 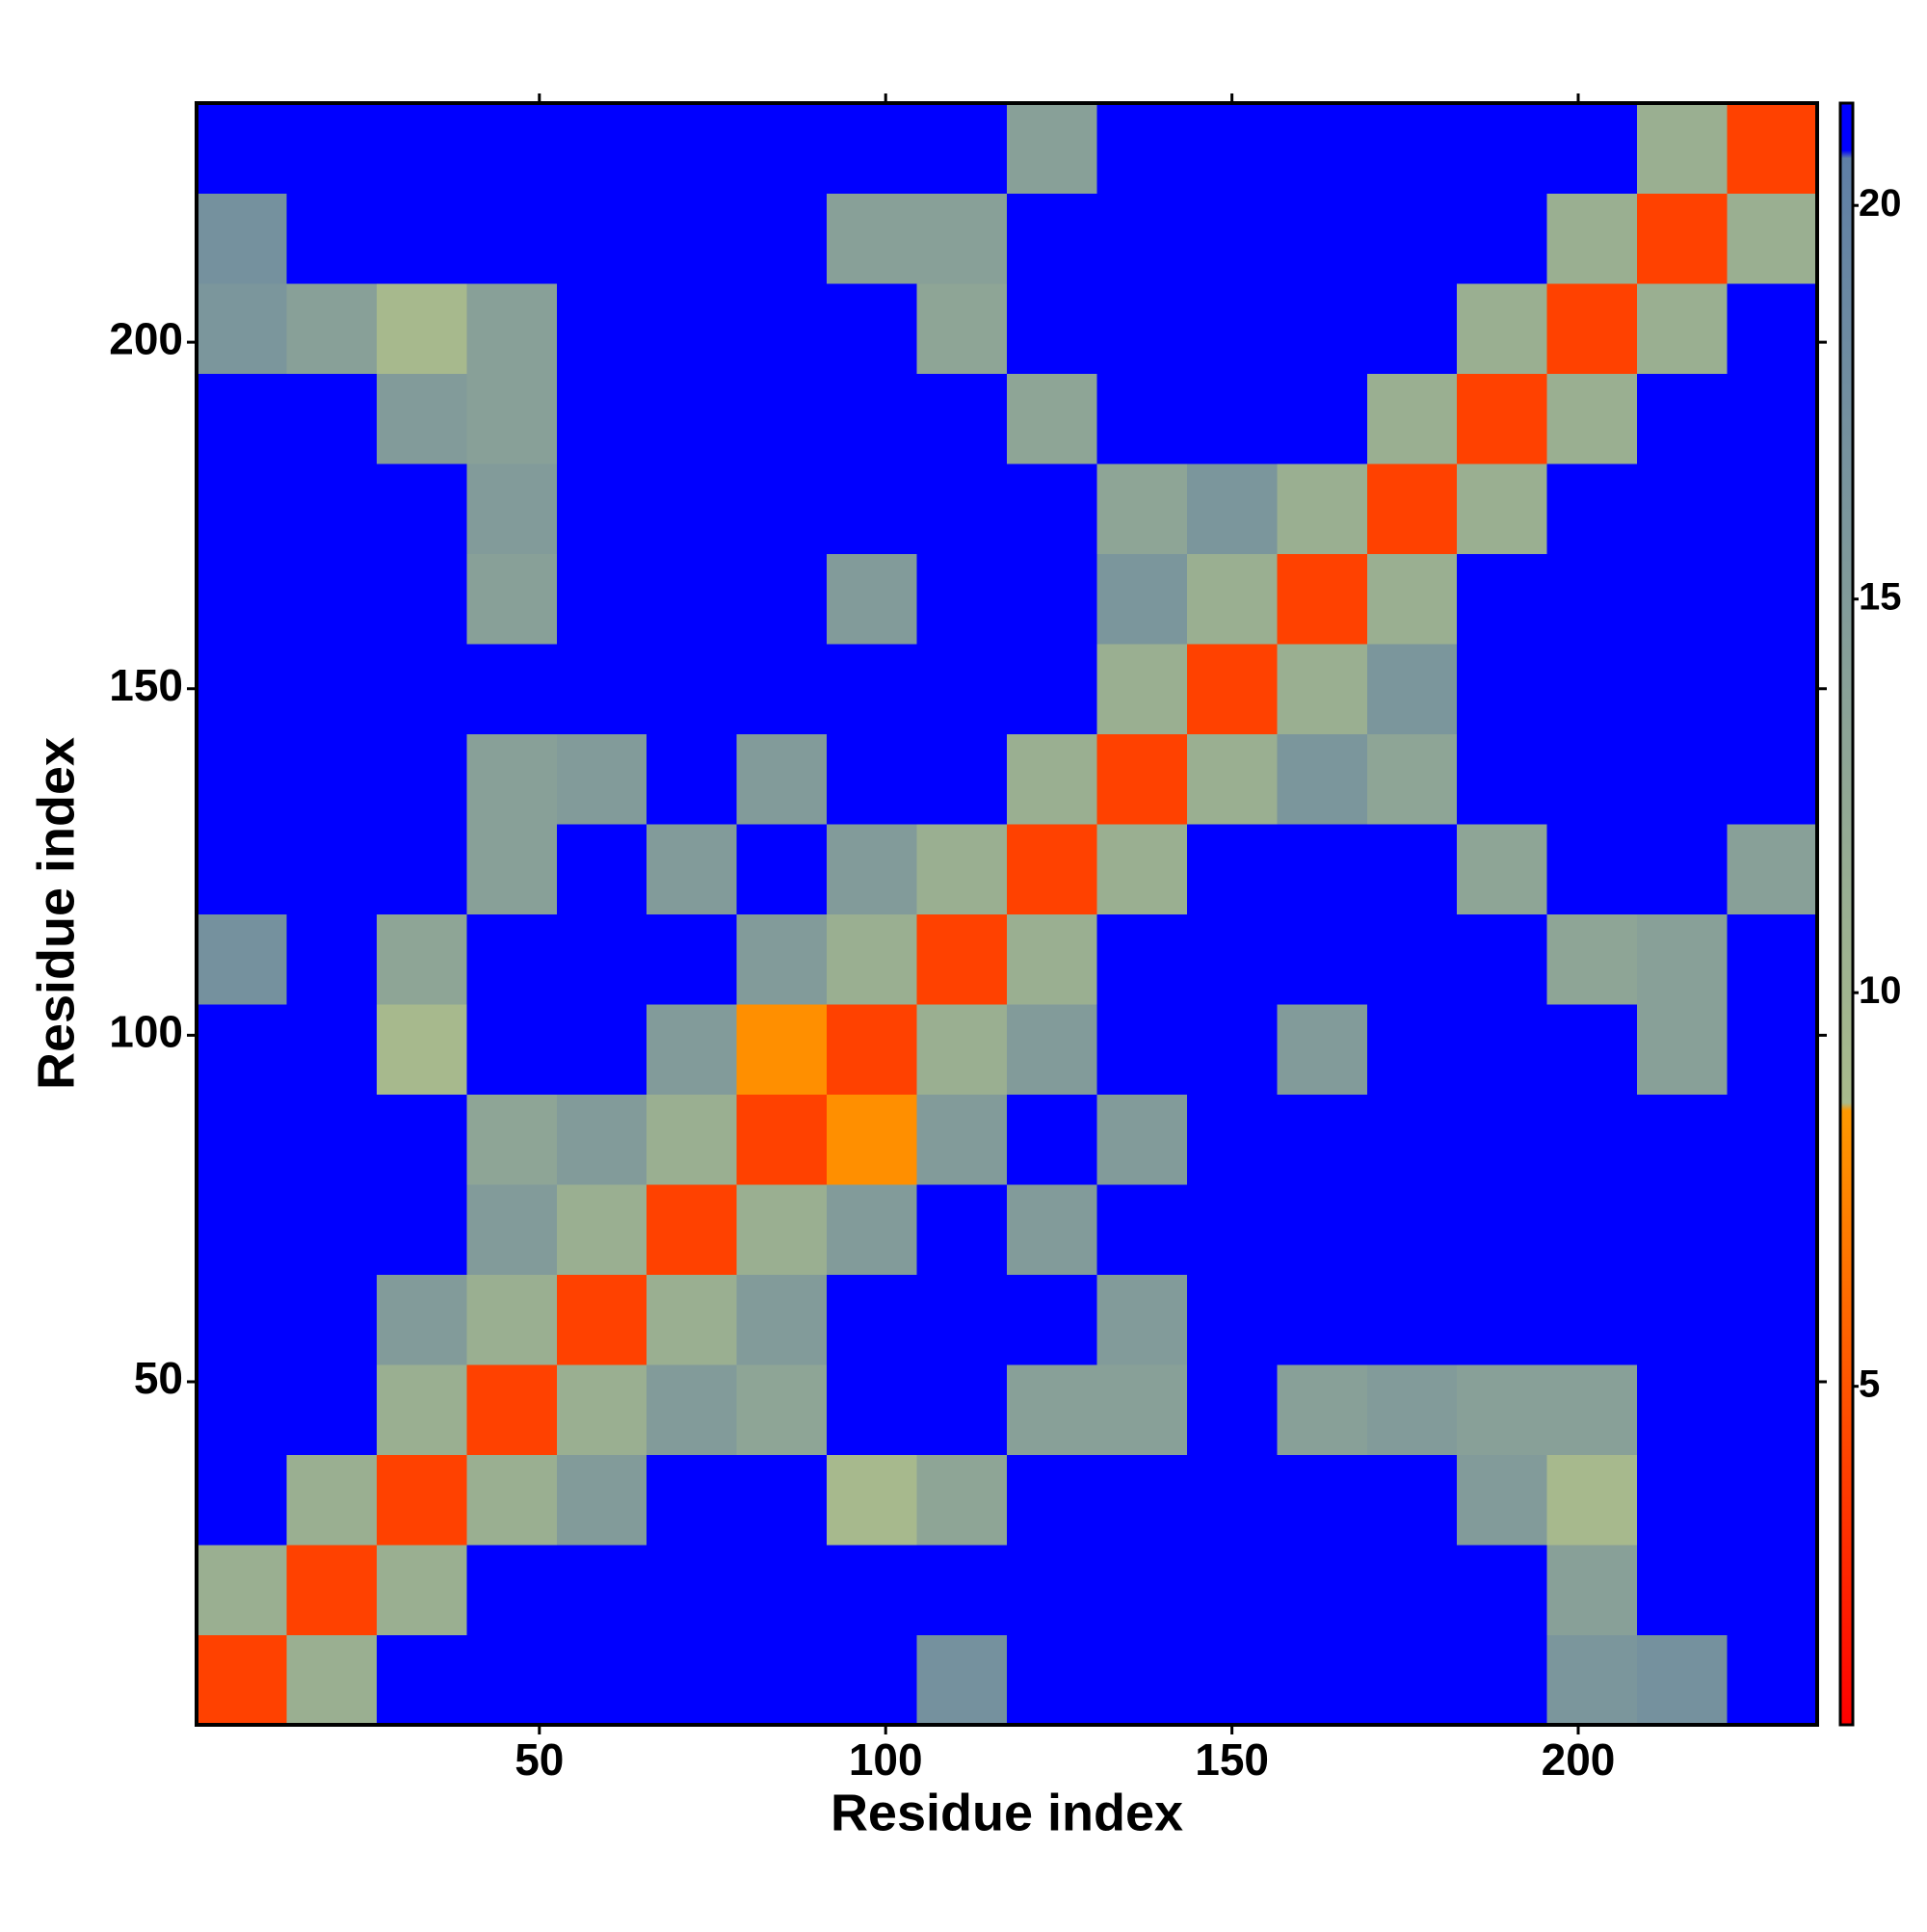 I want to click on colorbar-tick-label: 20, so click(x=1880, y=203).